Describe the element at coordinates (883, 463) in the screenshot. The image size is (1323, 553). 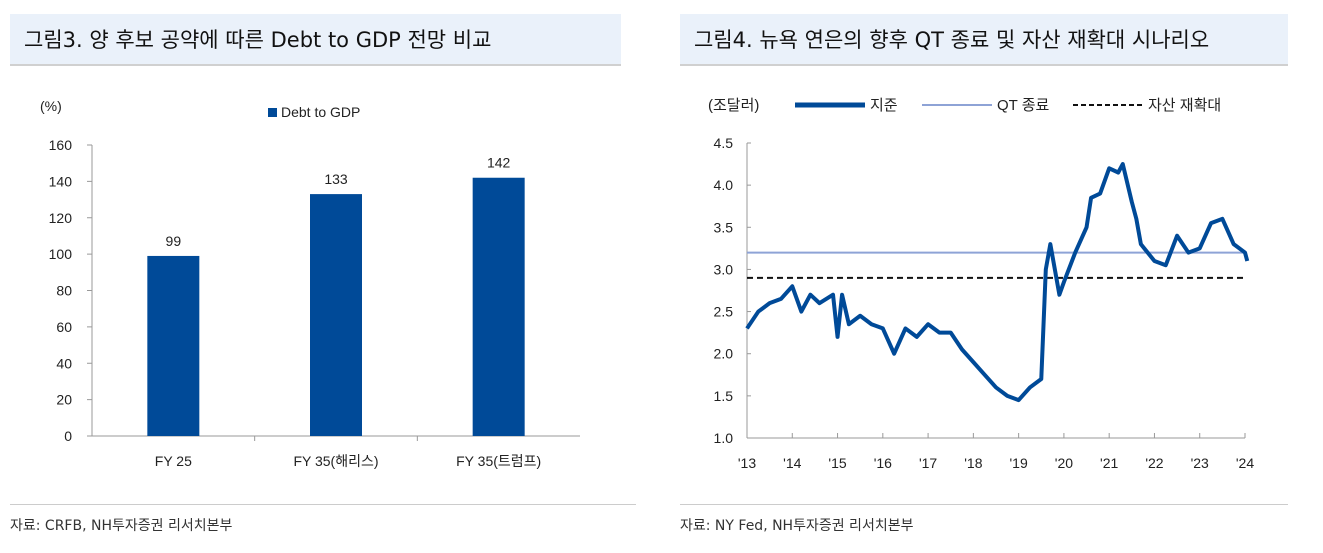
I see `x-tick-label: '16` at that location.